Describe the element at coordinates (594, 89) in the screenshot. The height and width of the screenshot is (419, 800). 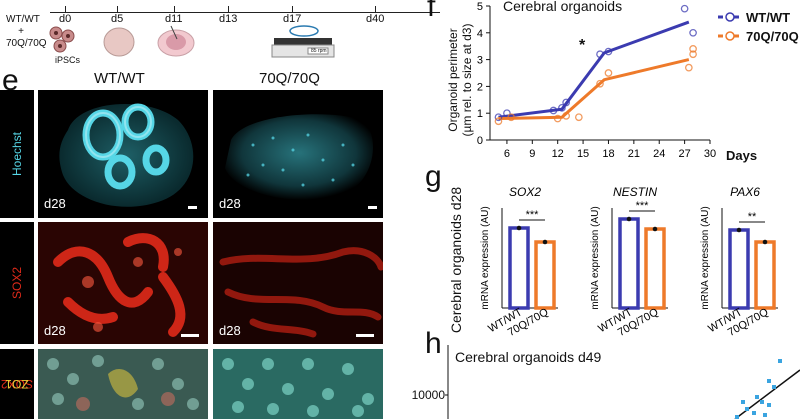
I see `series-line-70q` at that location.